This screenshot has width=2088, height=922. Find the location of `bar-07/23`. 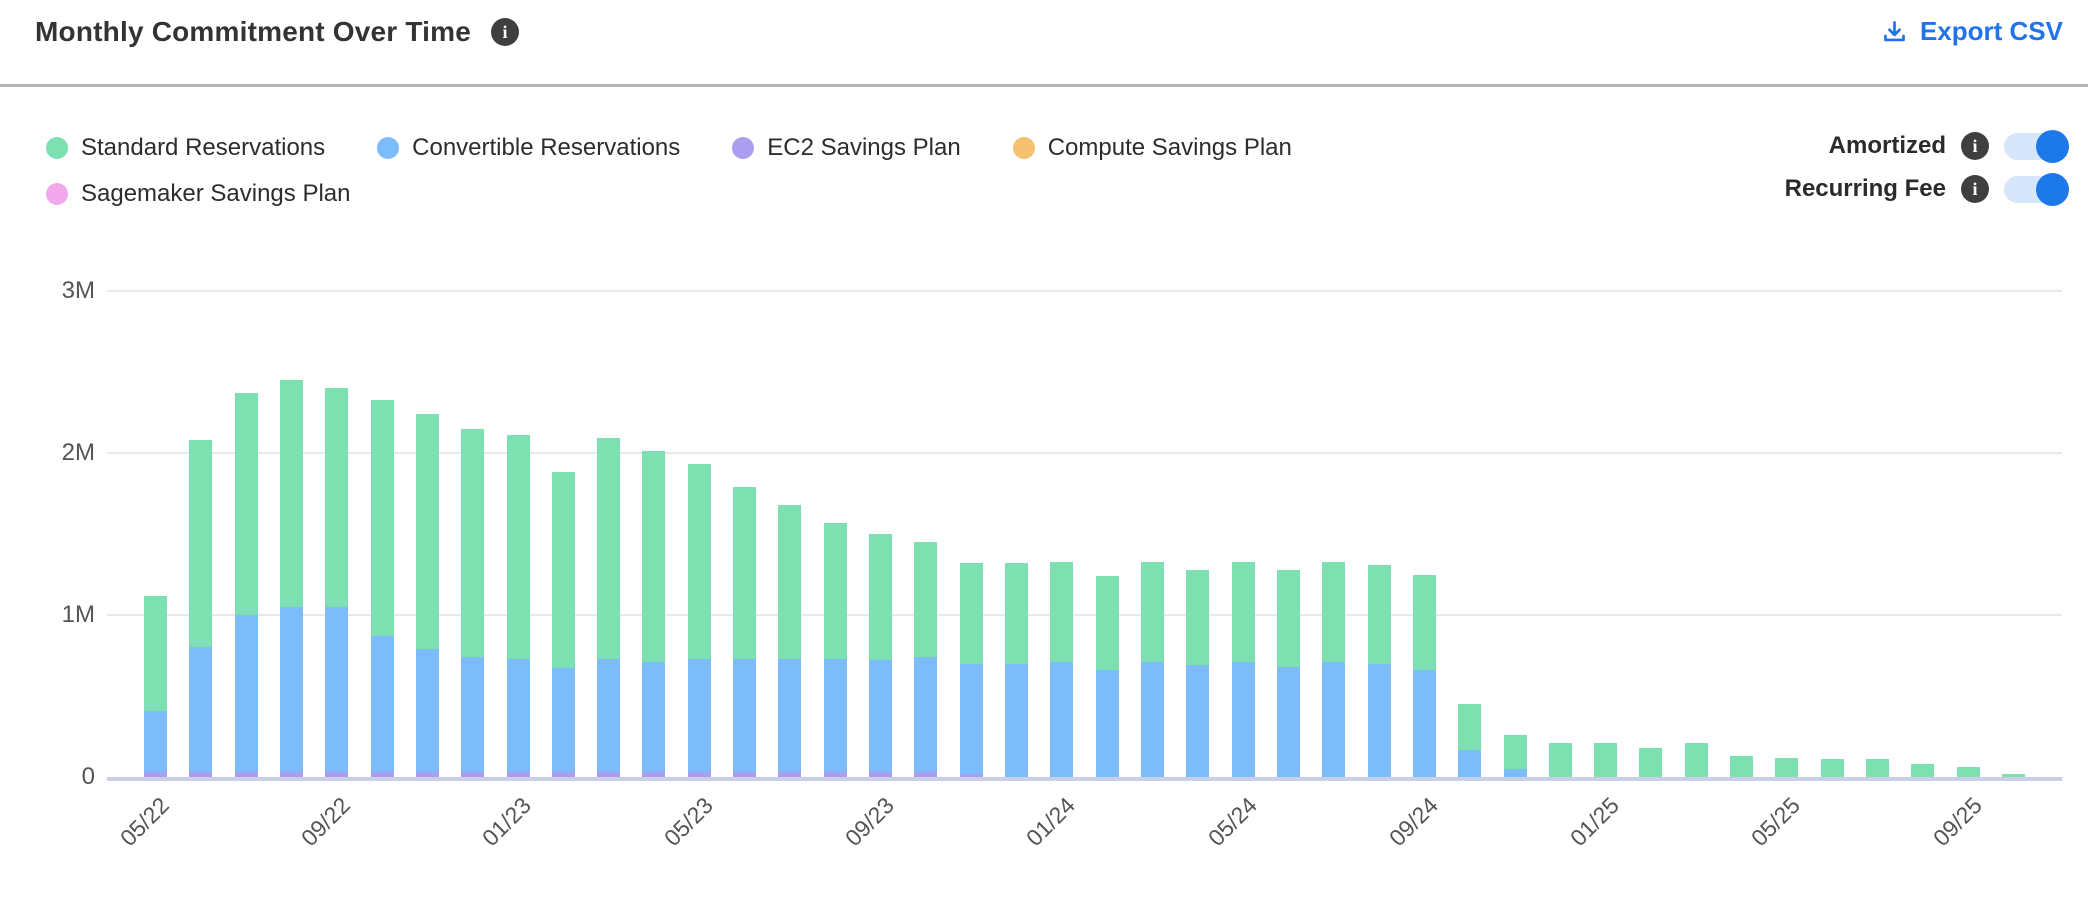

bar-07/23 is located at coordinates (790, 640).